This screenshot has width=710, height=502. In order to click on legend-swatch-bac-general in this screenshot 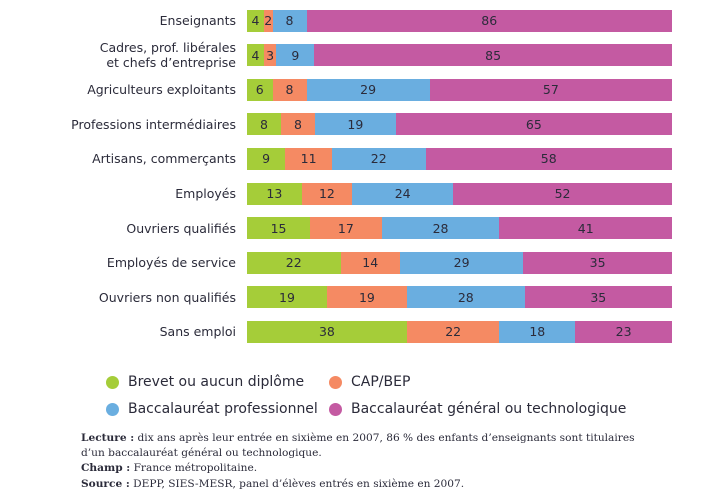, I will do `click(335, 409)`.